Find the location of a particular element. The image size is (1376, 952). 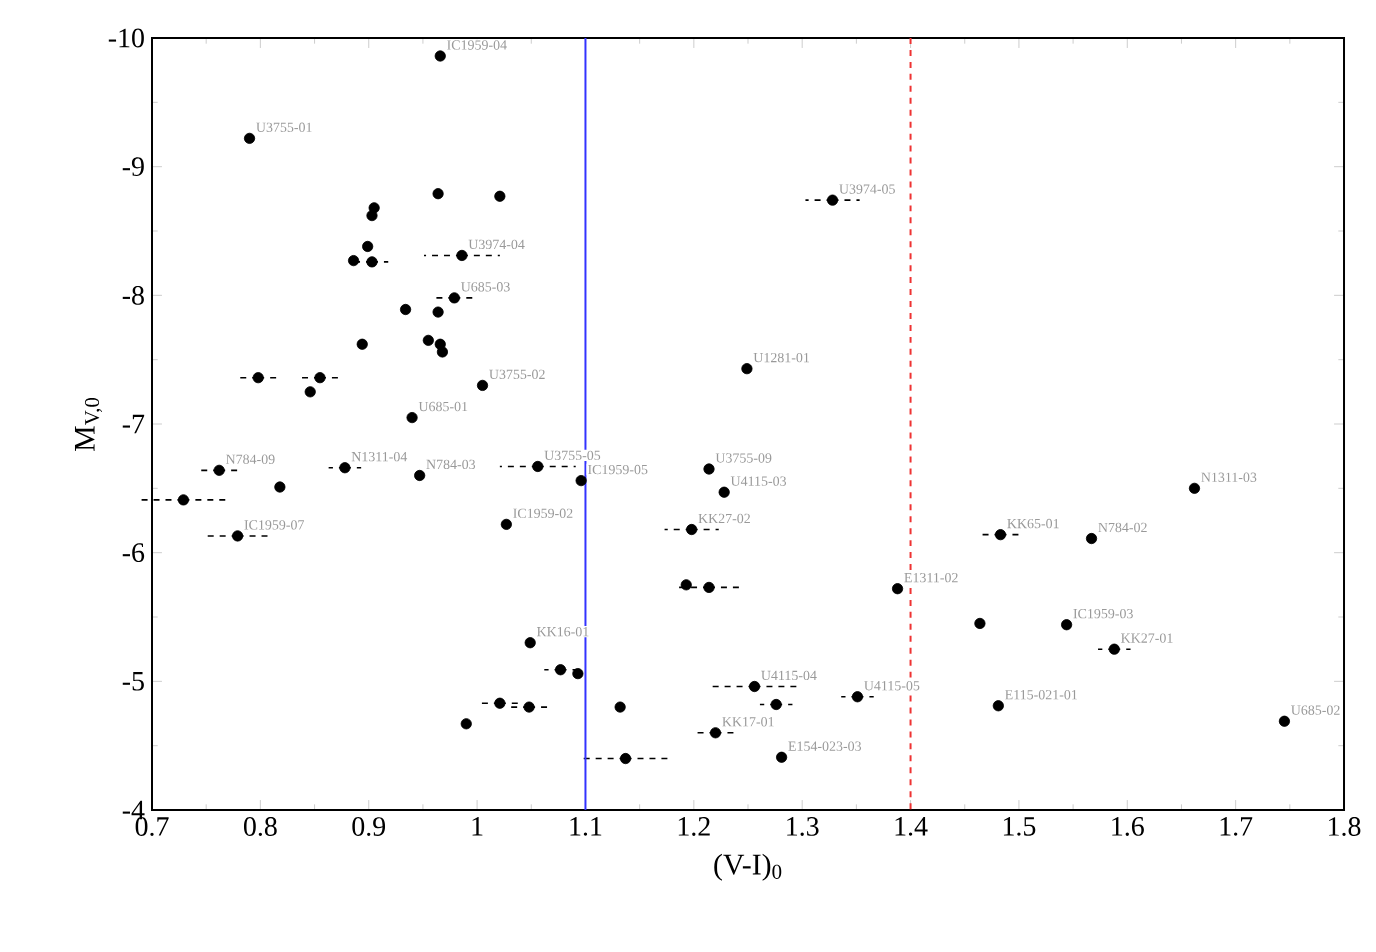

x-tick-label: 1.5 is located at coordinates (1019, 826).